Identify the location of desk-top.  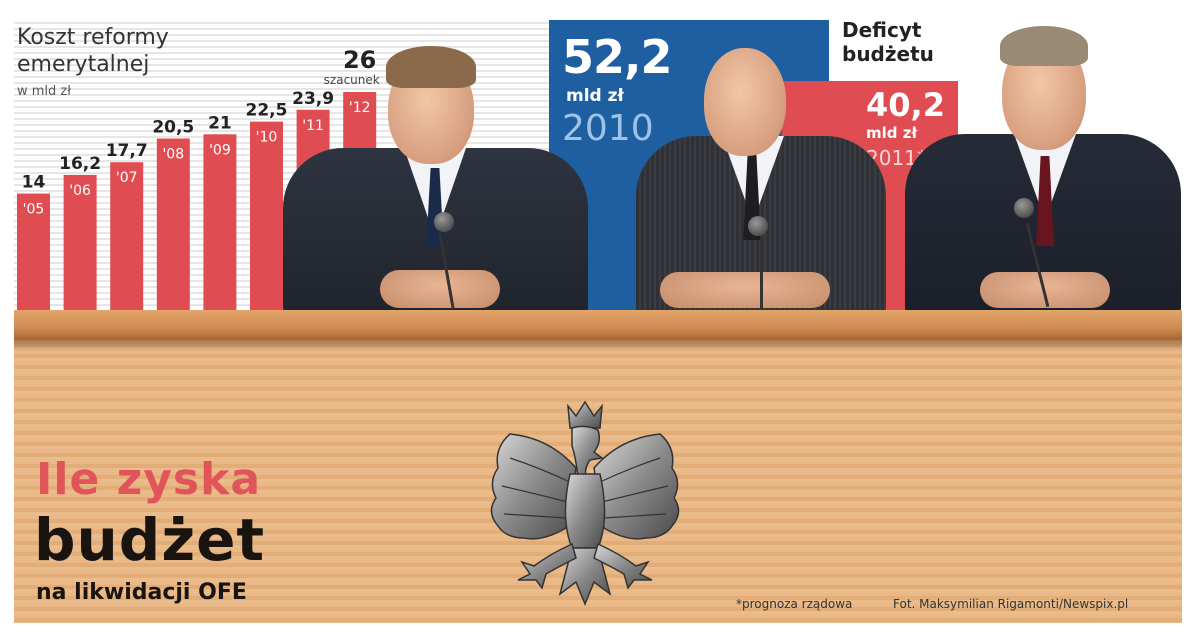
(598, 325).